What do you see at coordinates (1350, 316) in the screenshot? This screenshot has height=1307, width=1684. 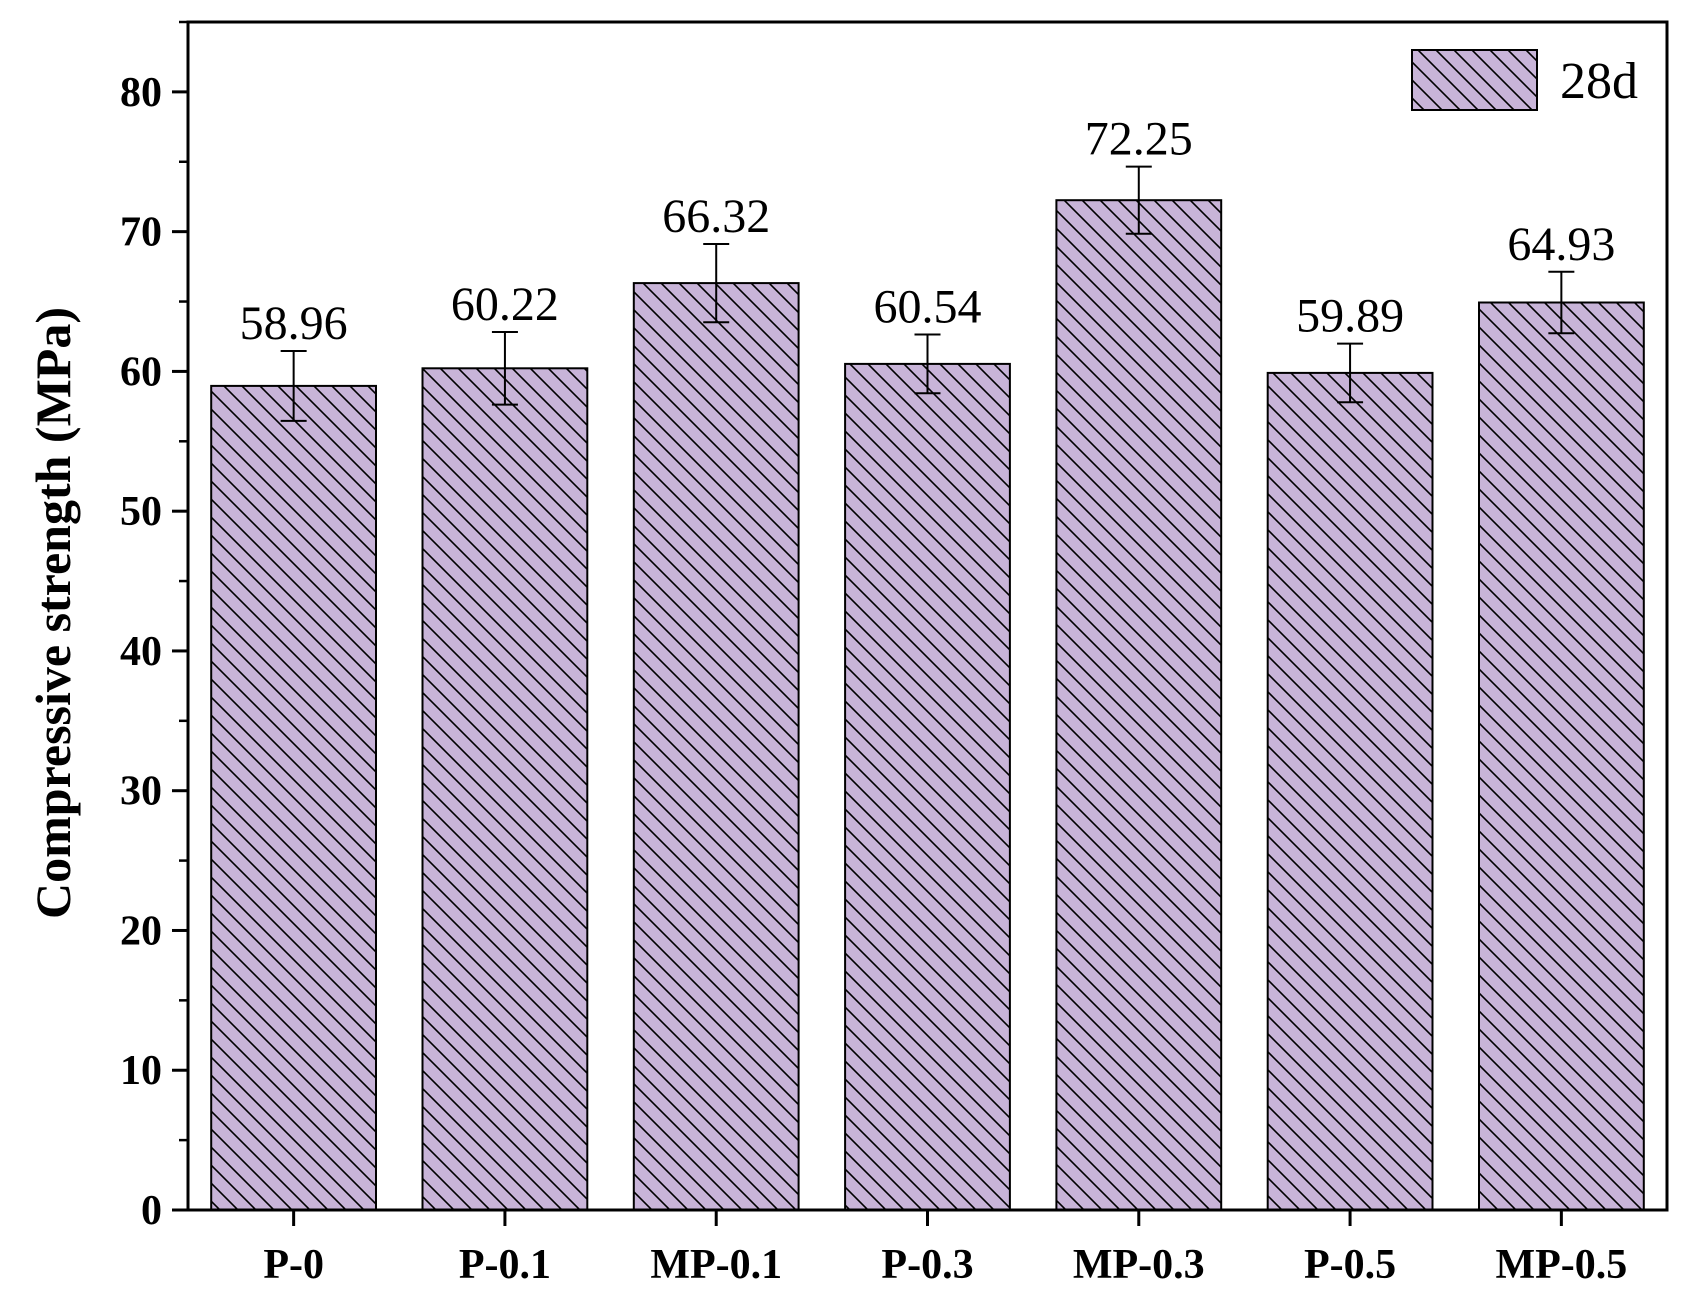 I see `data-label: 59.89` at bounding box center [1350, 316].